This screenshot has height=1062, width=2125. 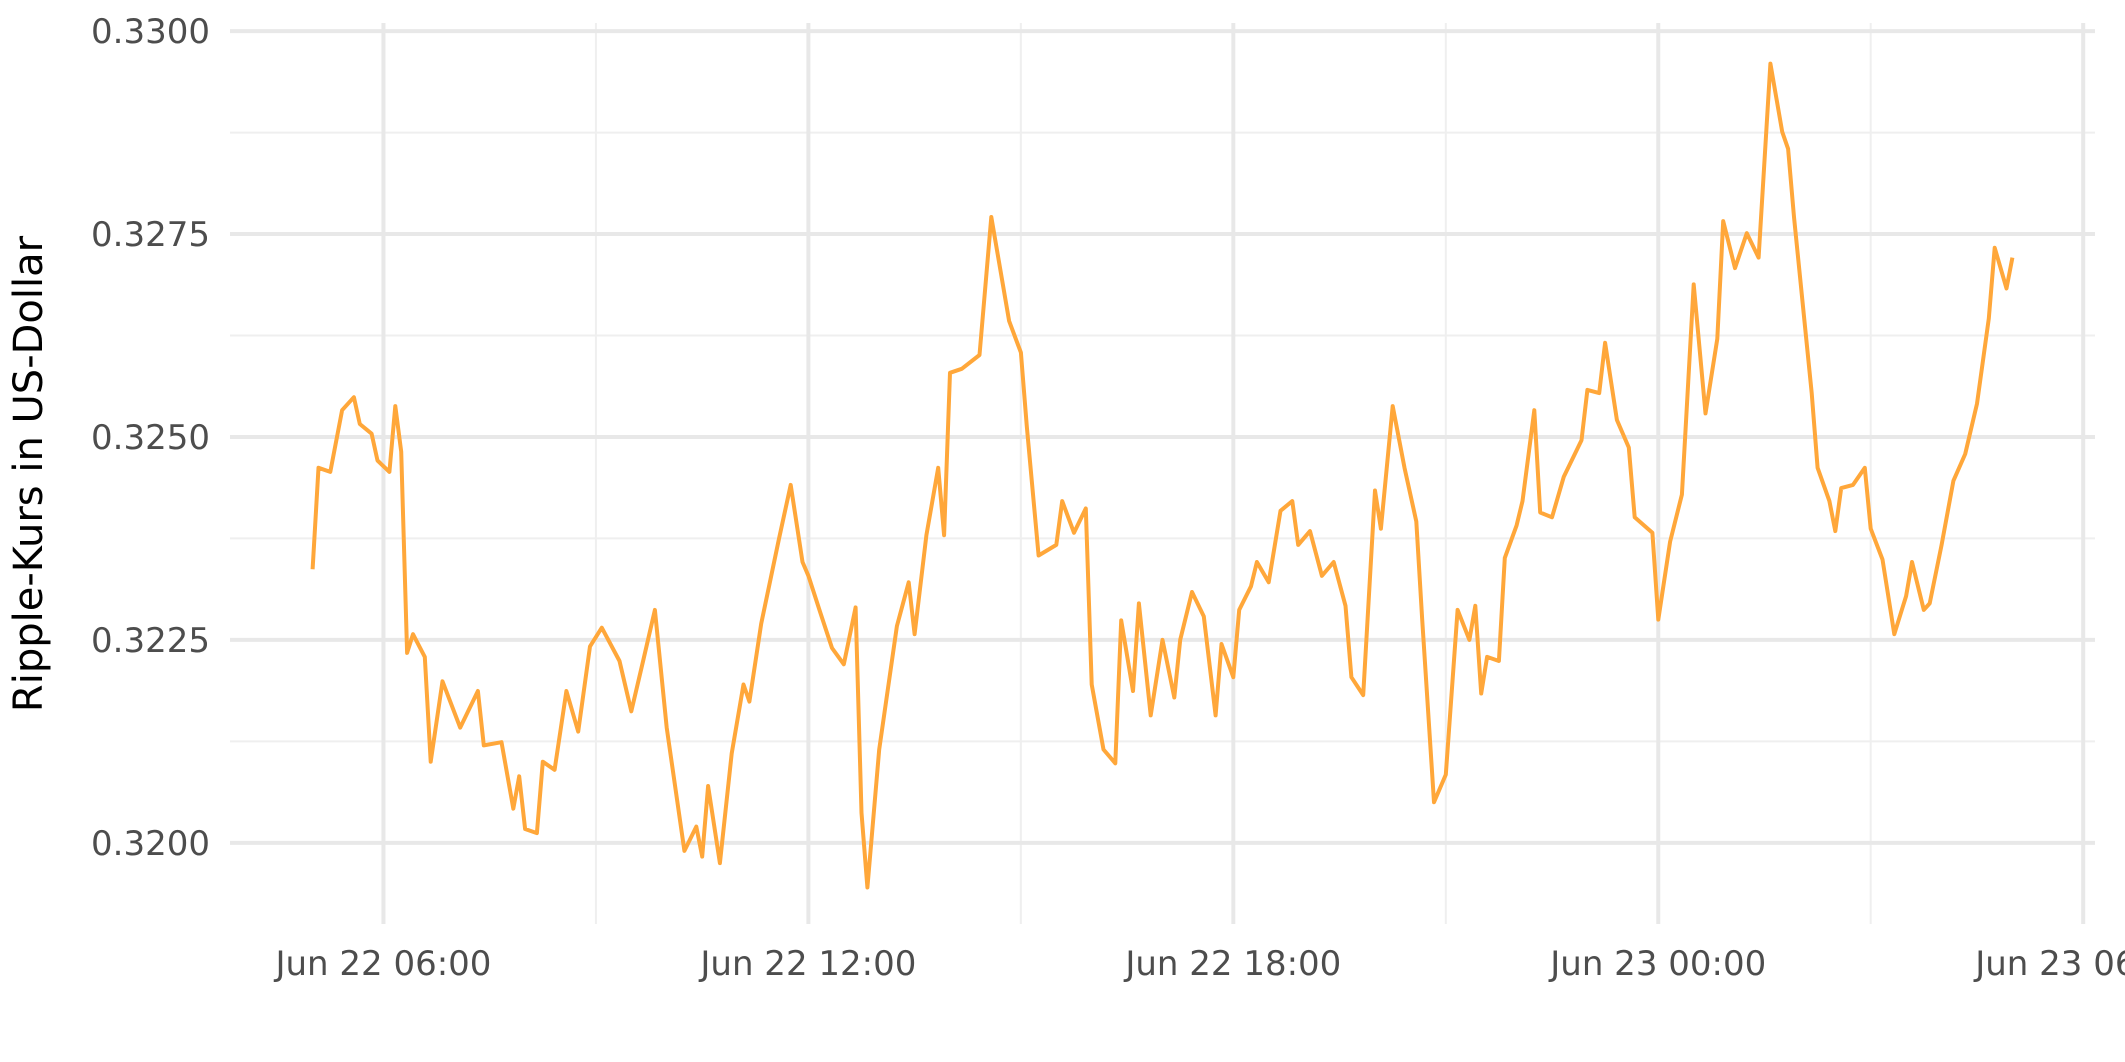 I want to click on x-tick-label: Jun 22 06:00, so click(x=382, y=964).